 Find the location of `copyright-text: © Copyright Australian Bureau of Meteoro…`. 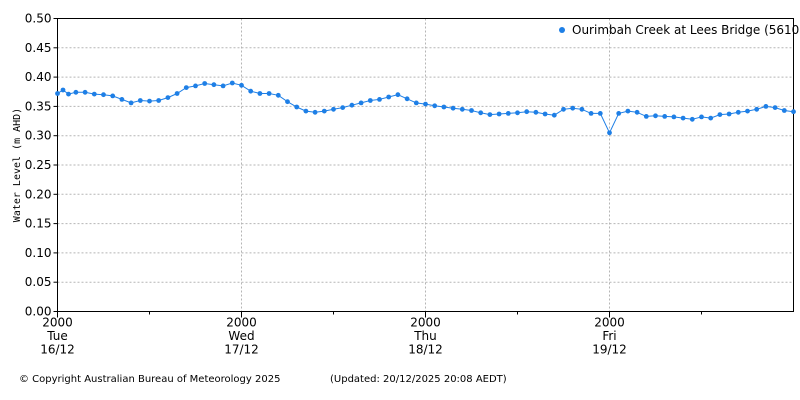

copyright-text: © Copyright Australian Bureau of Meteoro… is located at coordinates (150, 379).